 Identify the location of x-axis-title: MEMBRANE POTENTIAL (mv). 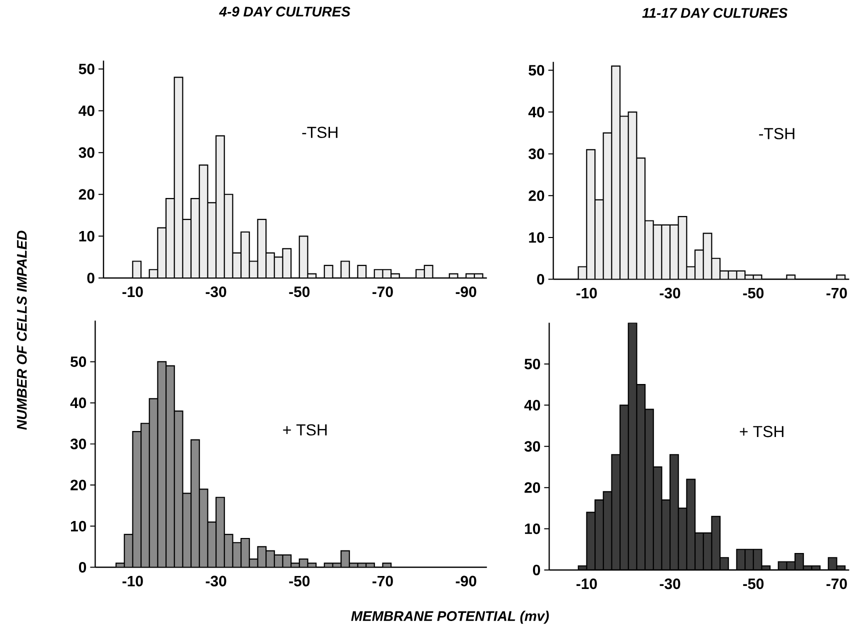
(450, 617).